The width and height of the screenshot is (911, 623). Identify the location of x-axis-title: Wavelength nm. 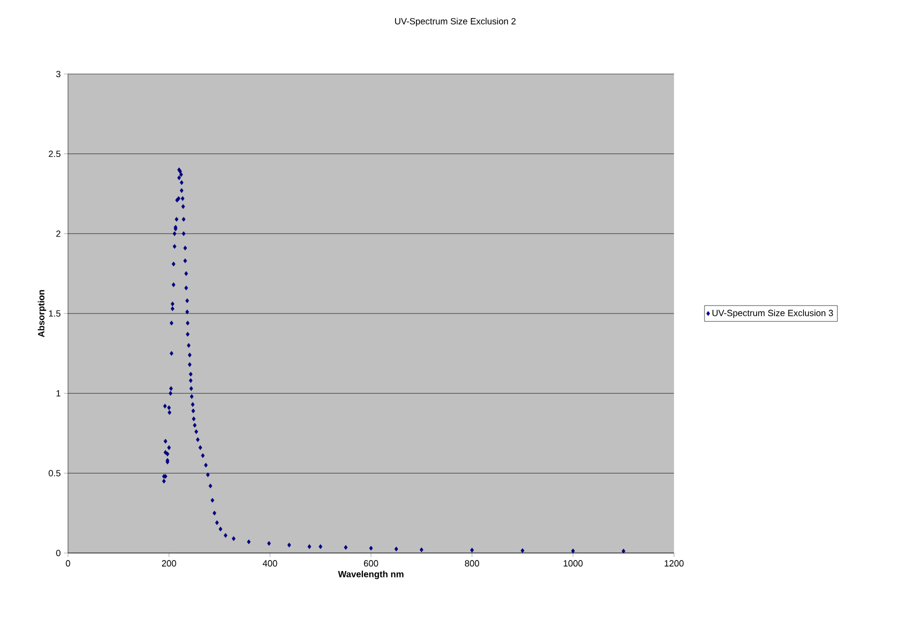
(371, 575).